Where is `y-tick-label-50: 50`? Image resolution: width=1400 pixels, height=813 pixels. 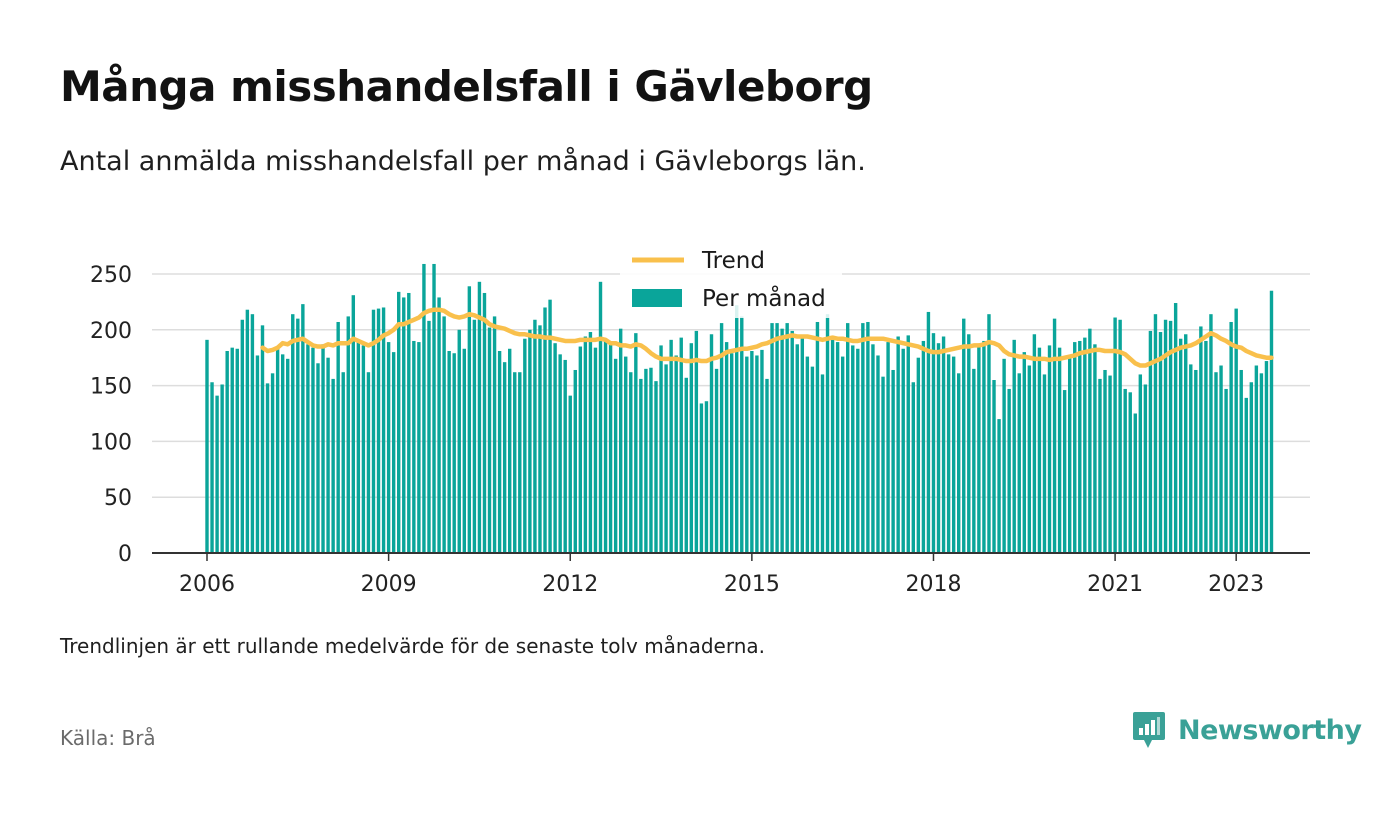
y-tick-label-50: 50 is located at coordinates (118, 498).